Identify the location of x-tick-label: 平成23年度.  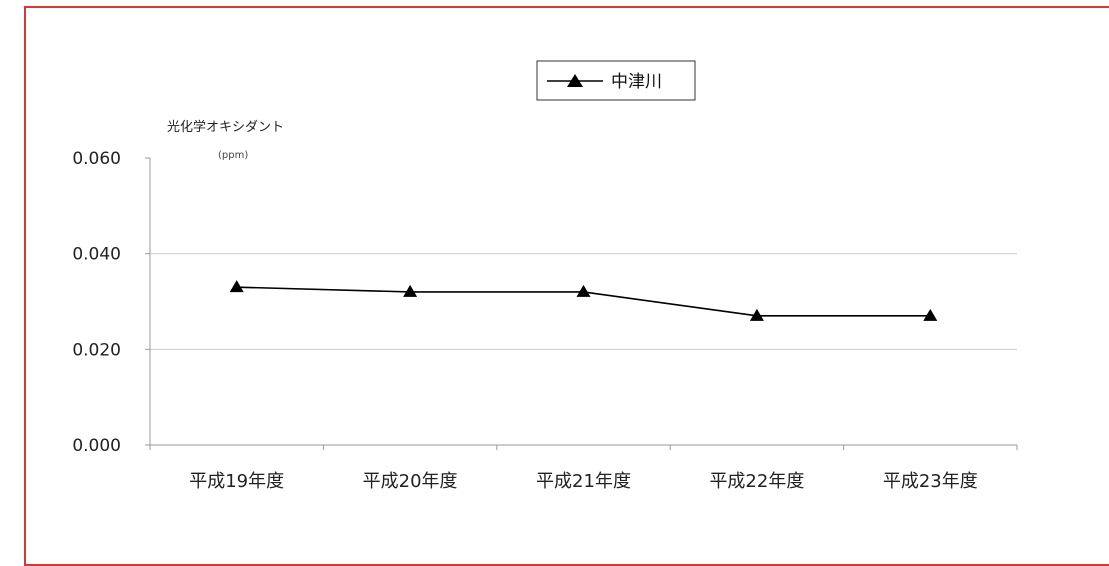
(930, 481).